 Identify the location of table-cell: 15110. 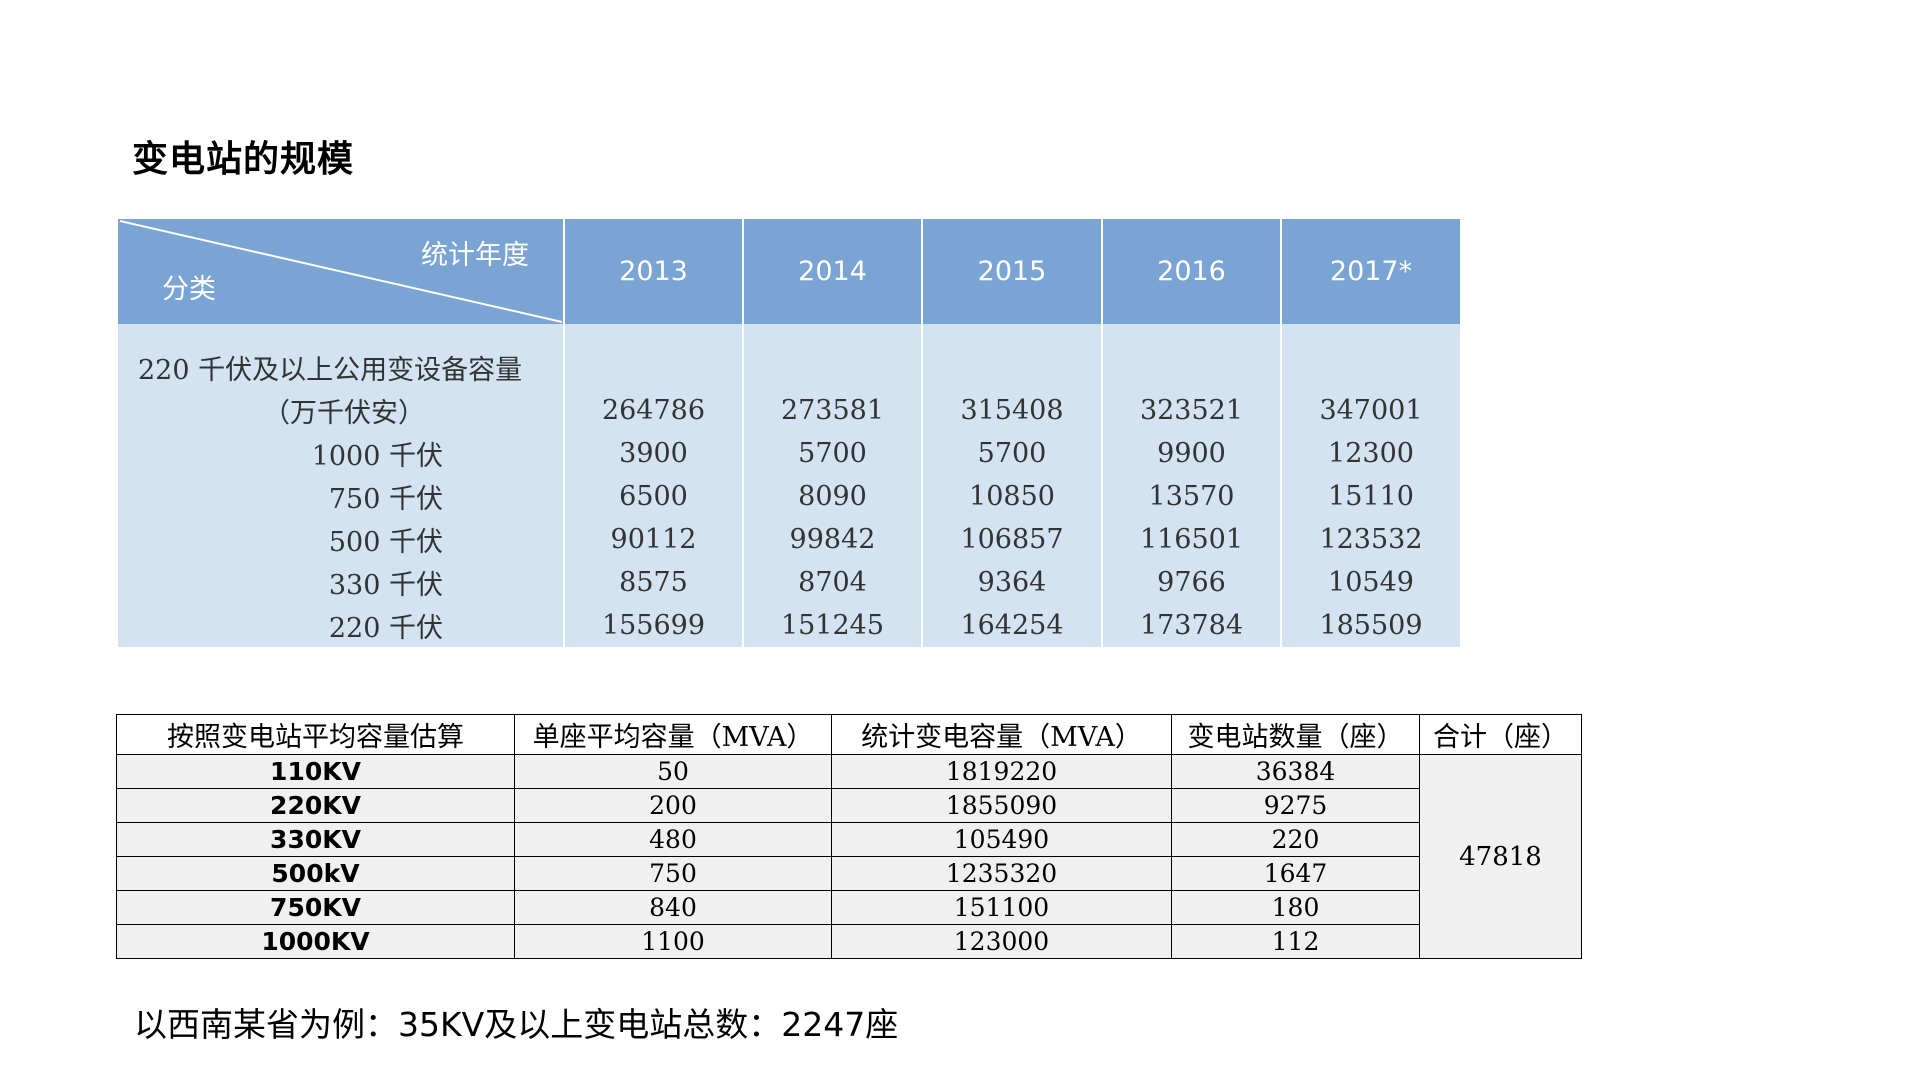
(1370, 496).